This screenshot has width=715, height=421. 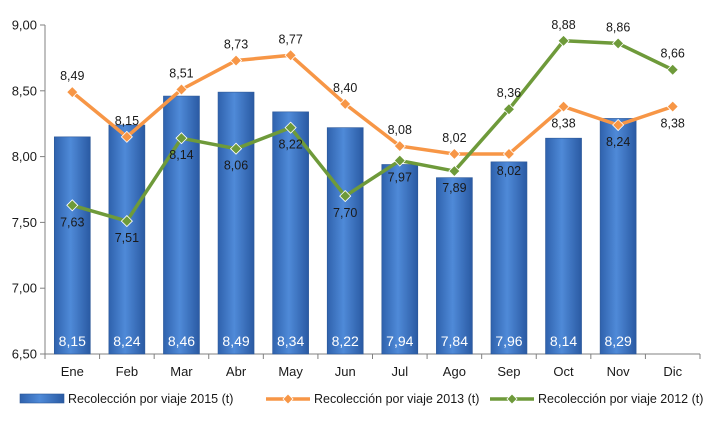 I want to click on y-tick-label: 8,00, so click(x=24, y=156).